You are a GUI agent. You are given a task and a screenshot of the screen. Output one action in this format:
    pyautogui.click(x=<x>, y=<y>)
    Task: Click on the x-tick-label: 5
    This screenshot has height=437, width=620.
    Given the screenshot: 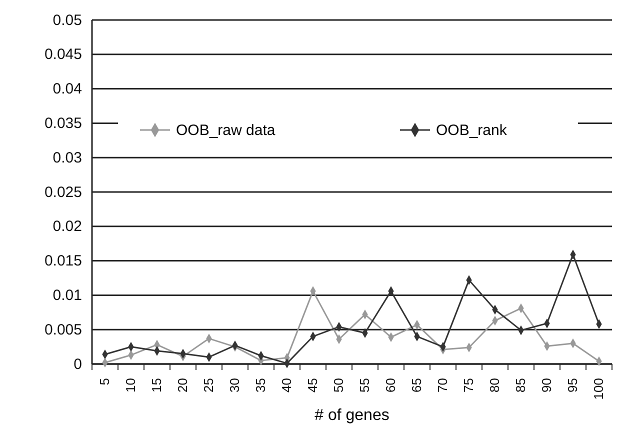 What is the action you would take?
    pyautogui.click(x=104, y=382)
    